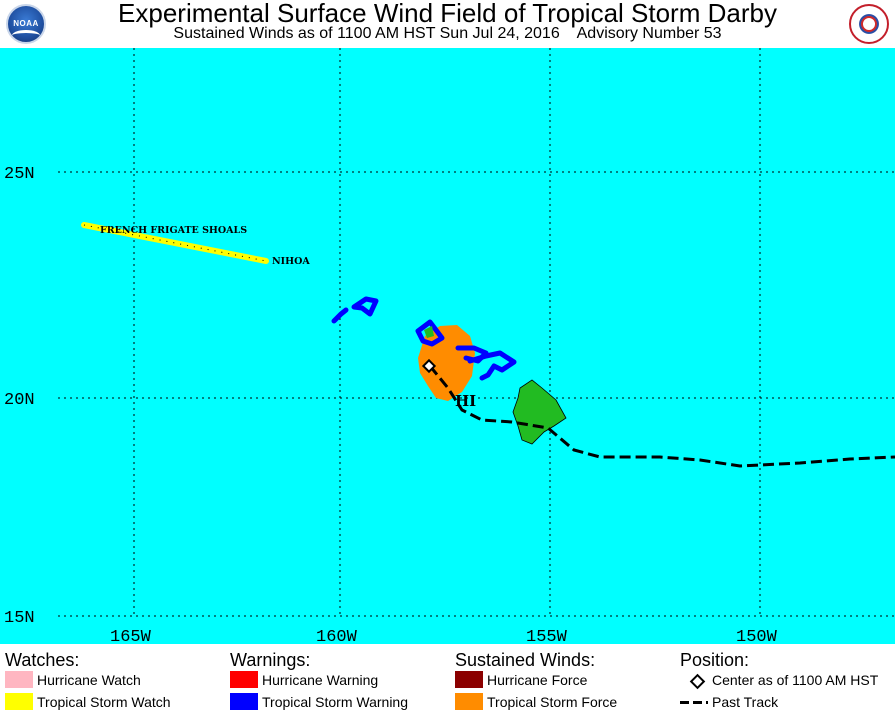  Describe the element at coordinates (244, 679) in the screenshot. I see `hurricane-warning-swatch` at that location.